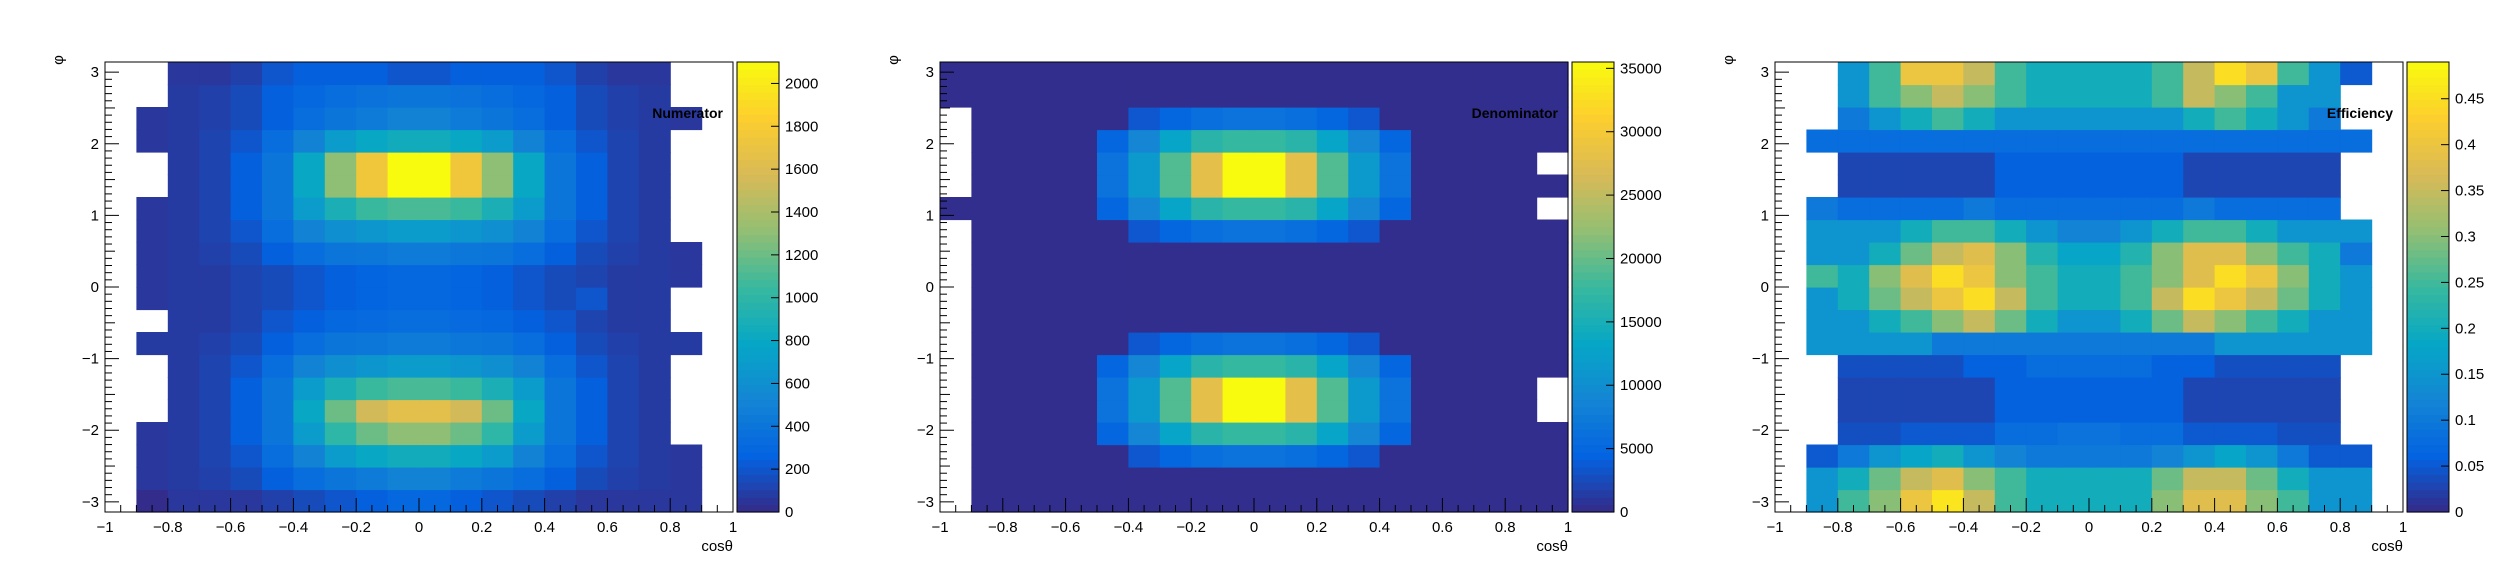 The image size is (2496, 572). What do you see at coordinates (2469, 374) in the screenshot?
I see `color-scale-label: 0.15` at bounding box center [2469, 374].